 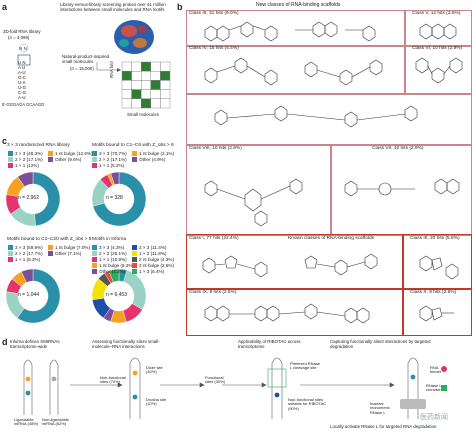 What do you see at coordinates (22, 77) in the screenshot?
I see `base-pair-line: G-C` at bounding box center [22, 77].